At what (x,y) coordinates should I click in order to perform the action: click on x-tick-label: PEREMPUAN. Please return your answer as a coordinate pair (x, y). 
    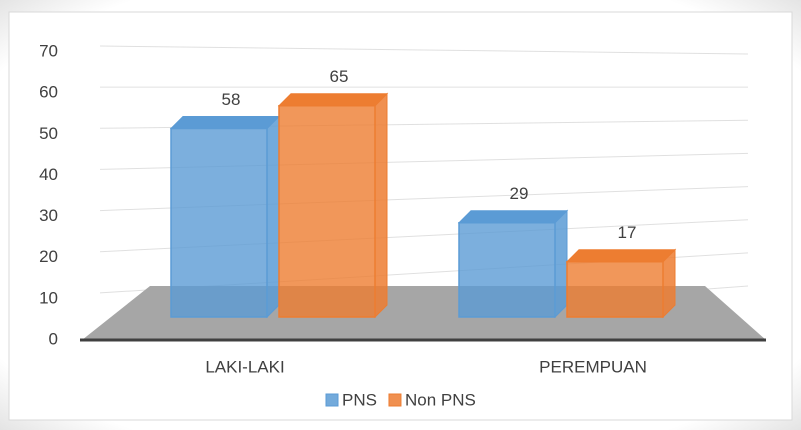
    Looking at the image, I should click on (593, 366).